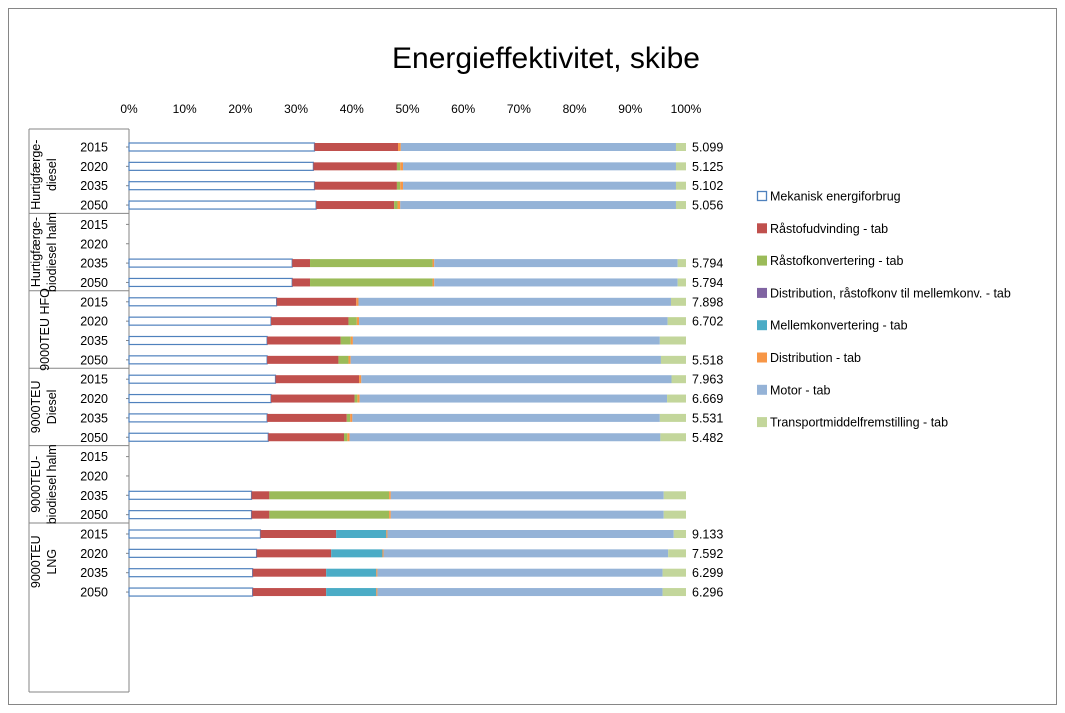 This screenshot has height=713, width=1065. What do you see at coordinates (707, 322) in the screenshot?
I see `data-label: 6.702` at bounding box center [707, 322].